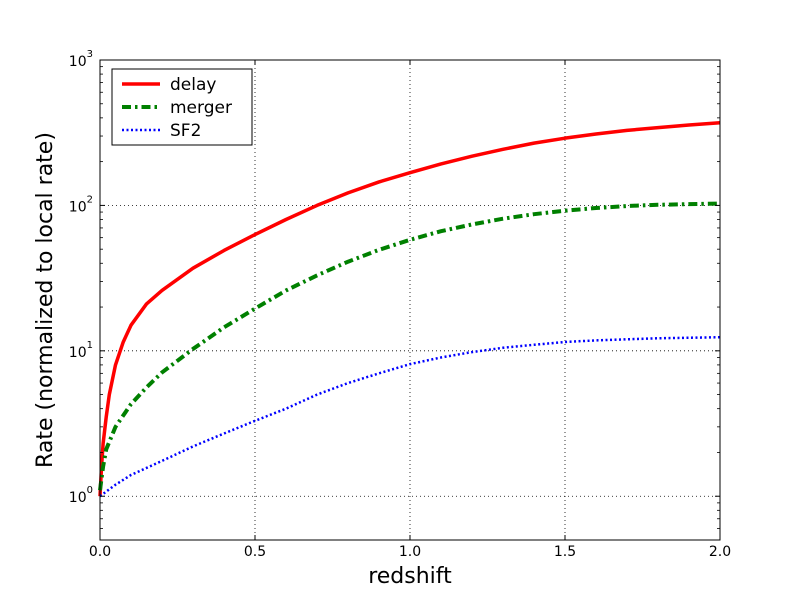  Describe the element at coordinates (81, 495) in the screenshot. I see `y-tick-label: 10⁰` at that location.